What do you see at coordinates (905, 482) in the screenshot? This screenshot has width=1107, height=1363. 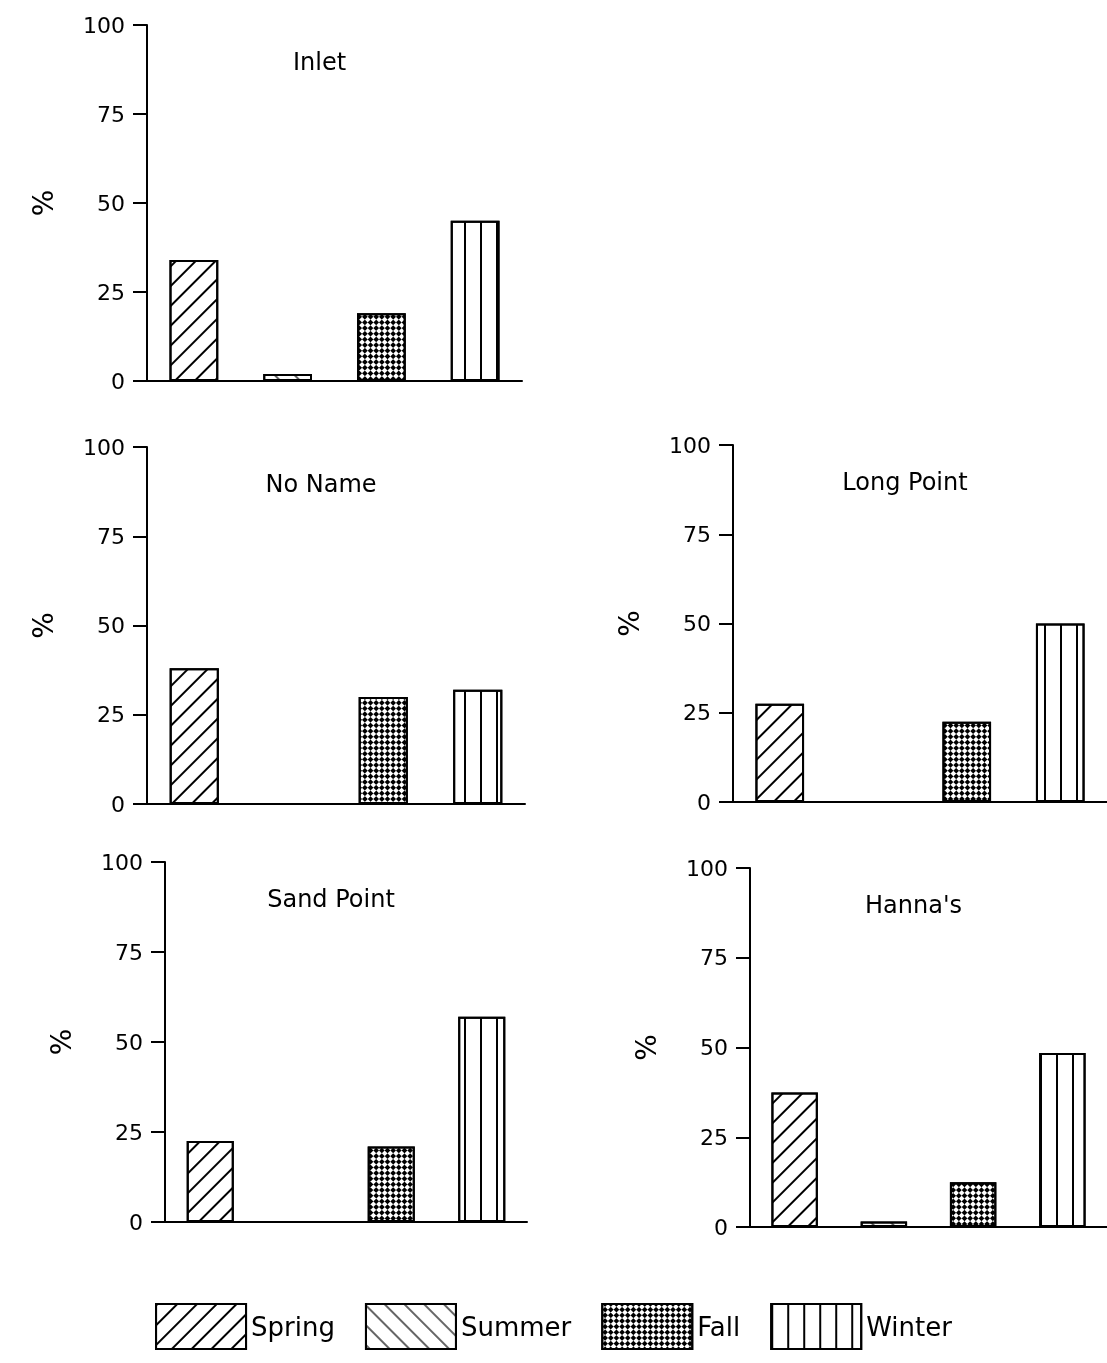 I see `text: Long Point` at bounding box center [905, 482].